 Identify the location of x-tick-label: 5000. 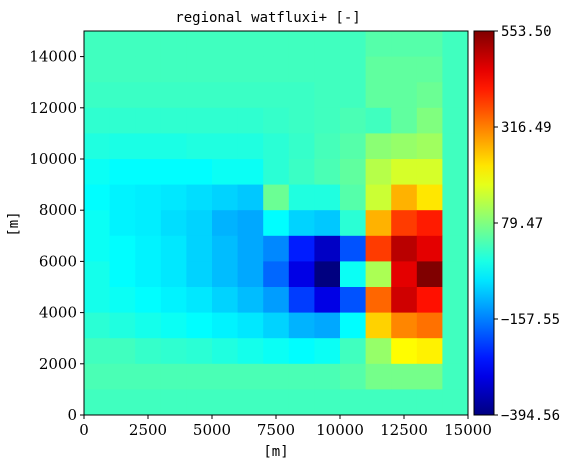
(212, 430).